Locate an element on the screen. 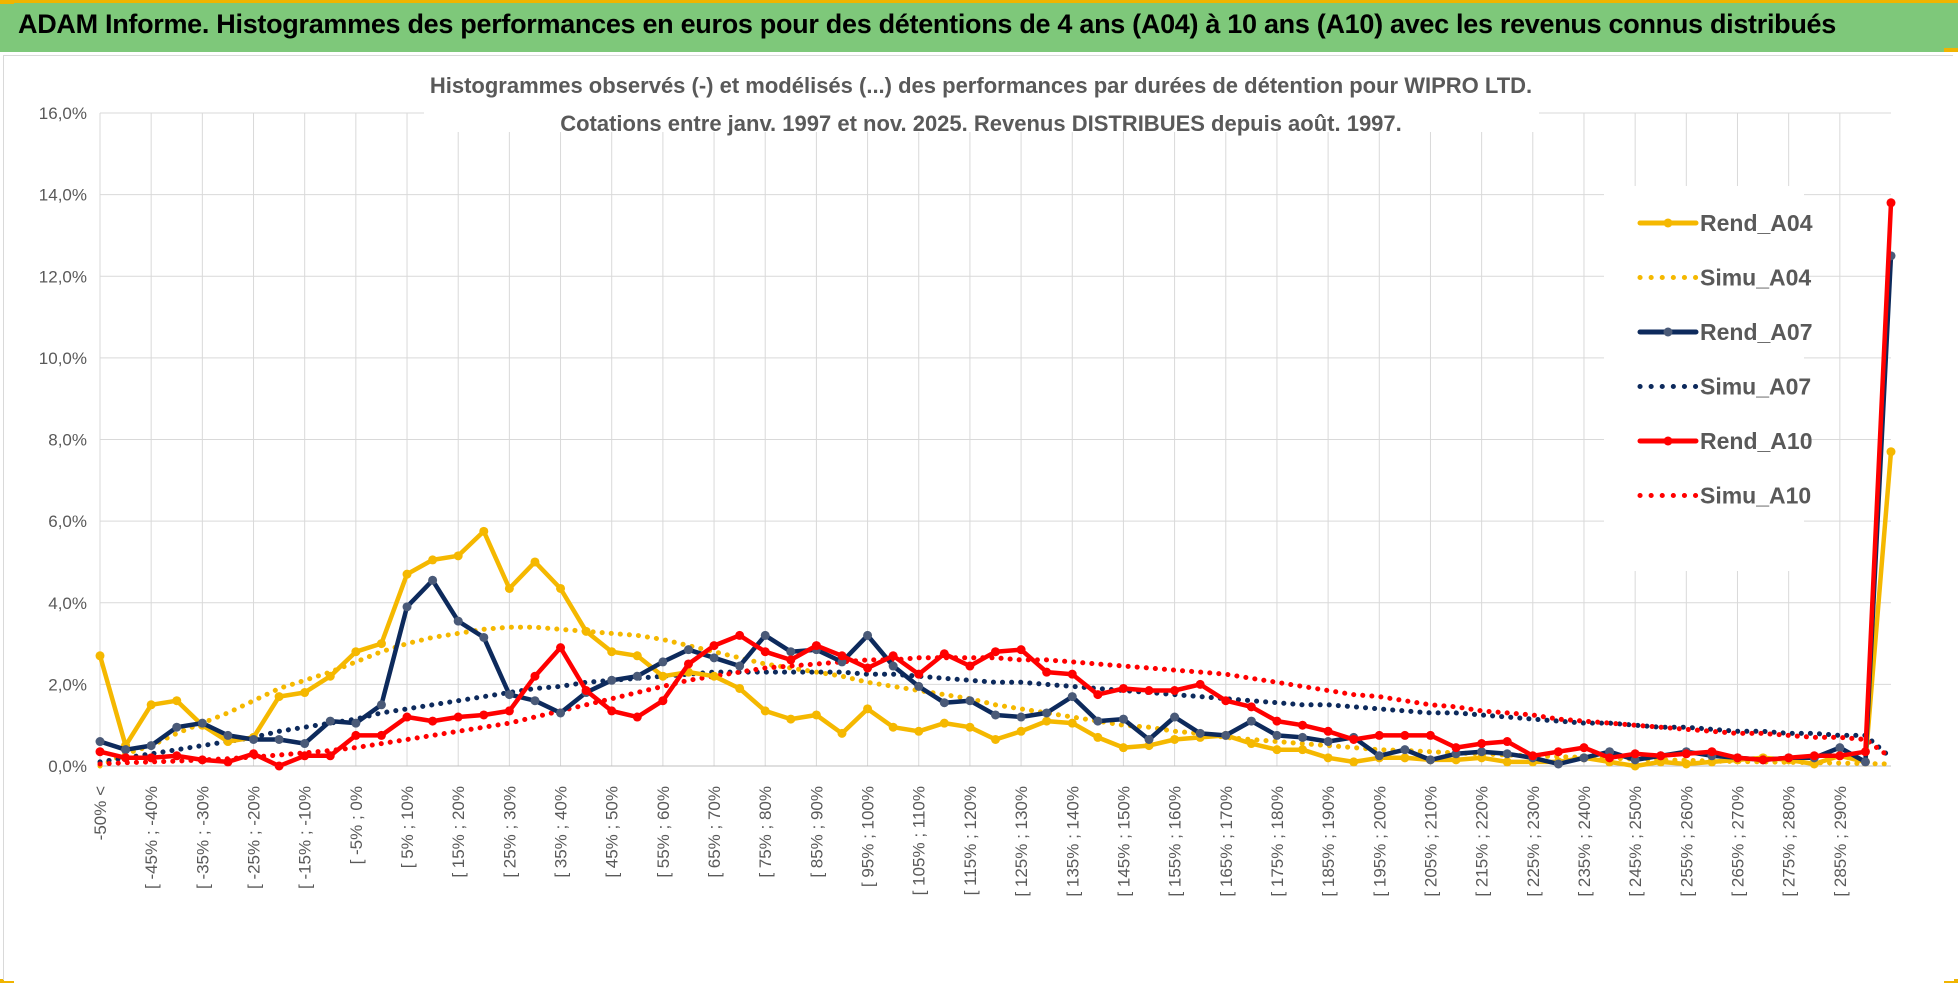  corner-accent is located at coordinates (1951, 50).